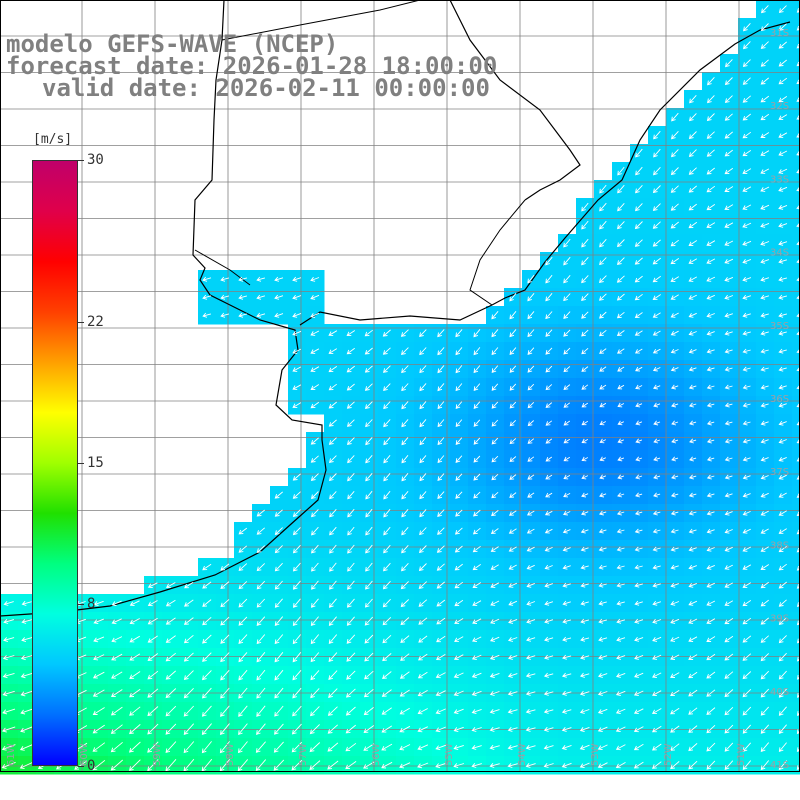 The height and width of the screenshot is (800, 800). I want to click on map-title-valid-date: valid date: 2026-02-11 00:00:00, so click(266, 88).